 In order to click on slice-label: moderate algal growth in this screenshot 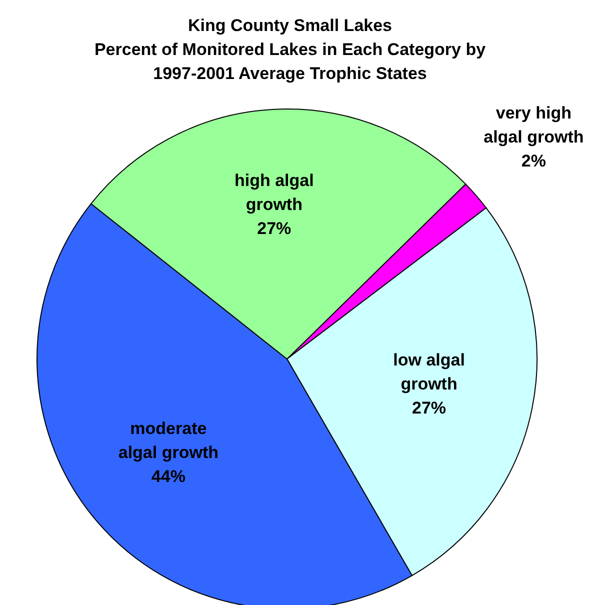, I will do `click(168, 440)`.